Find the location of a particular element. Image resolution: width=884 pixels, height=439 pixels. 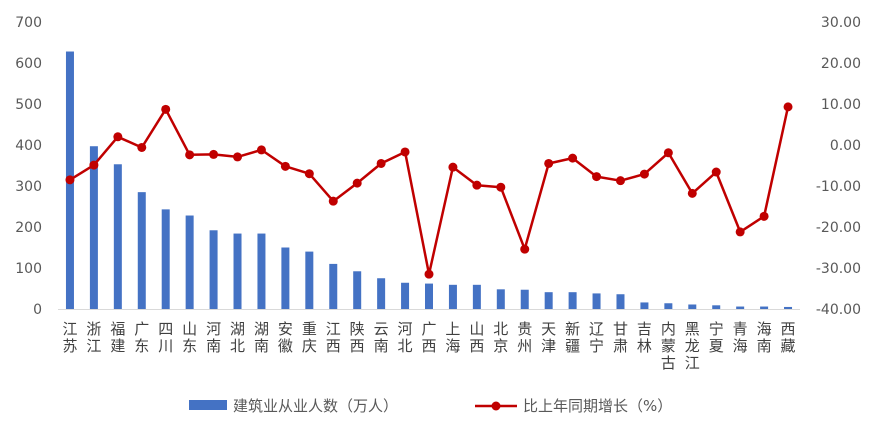

right-tick-label: 20.00 is located at coordinates (841, 64).